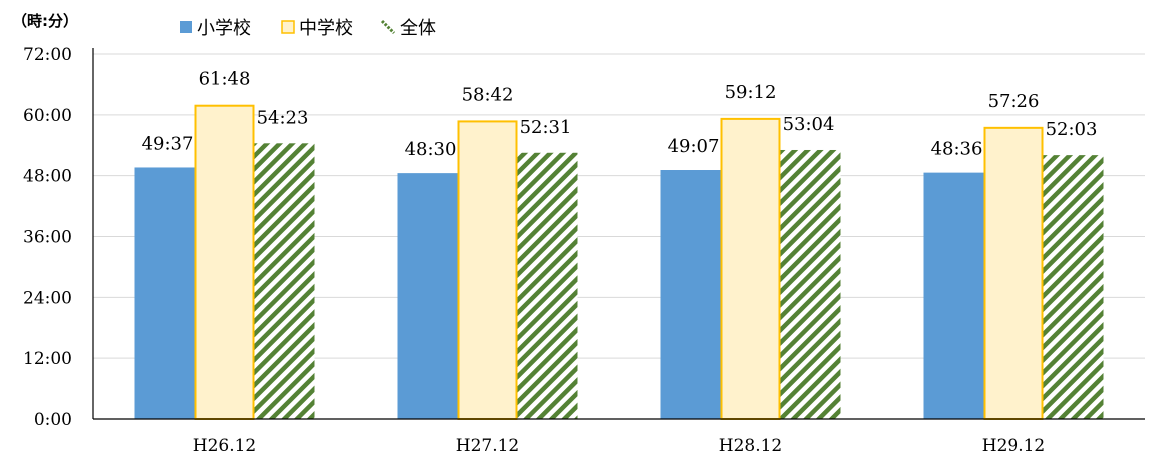  I want to click on x-tick-label: H26.12, so click(225, 446).